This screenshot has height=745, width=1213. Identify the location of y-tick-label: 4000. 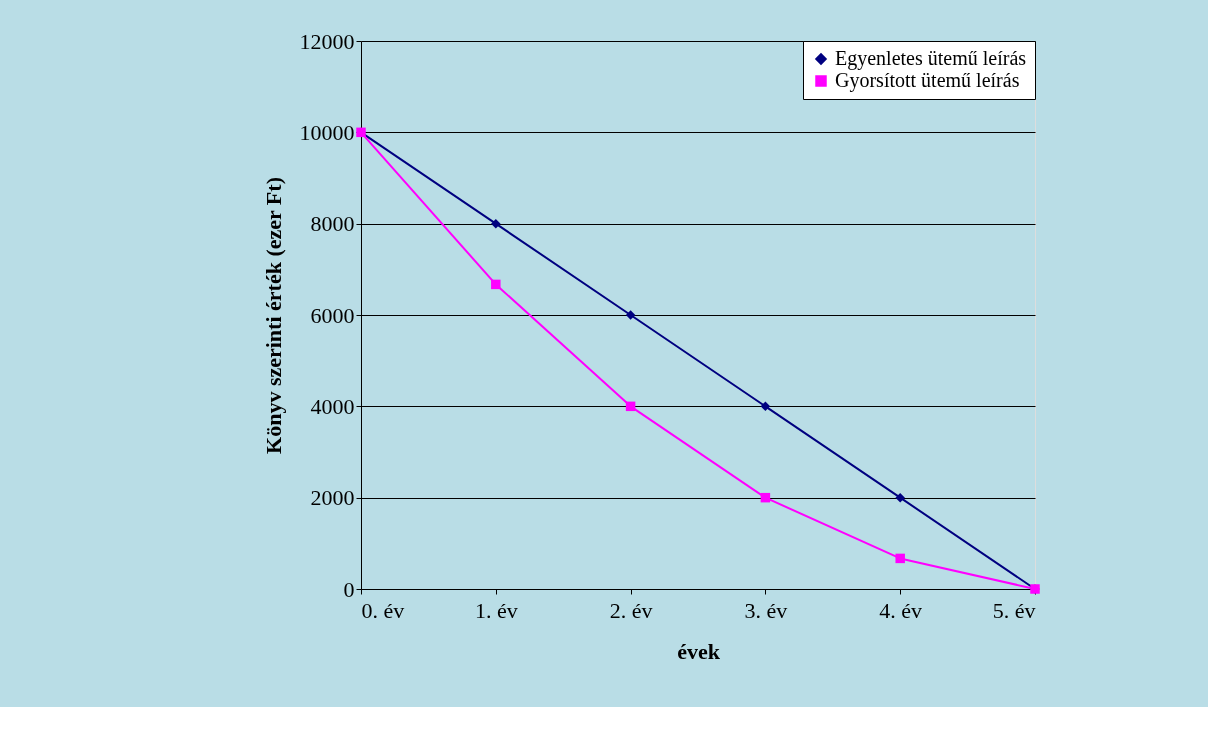
(332, 406).